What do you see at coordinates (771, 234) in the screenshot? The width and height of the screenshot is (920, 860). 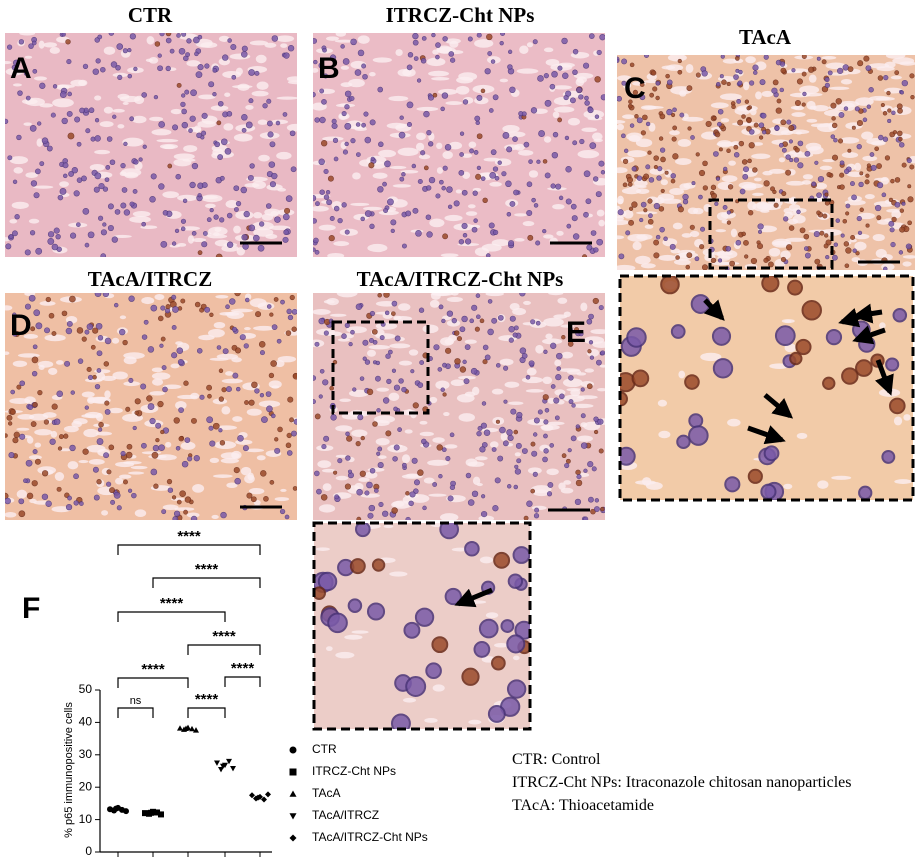 I see `inset-box` at bounding box center [771, 234].